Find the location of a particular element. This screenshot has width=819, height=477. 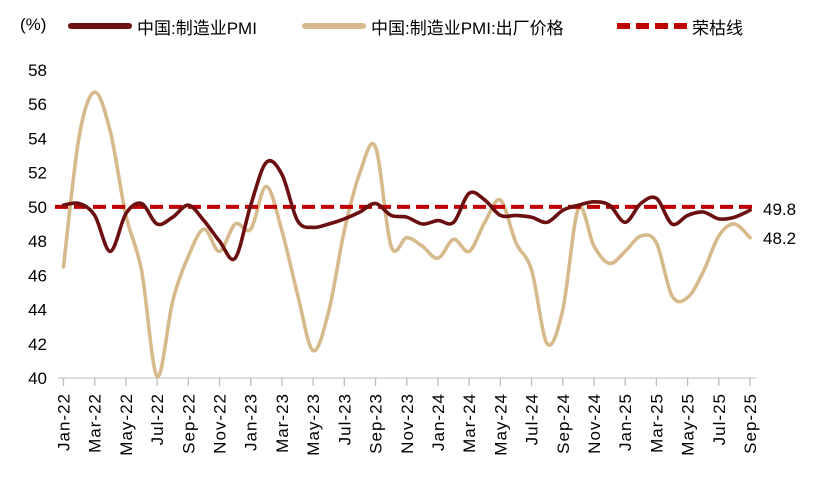

x-tick-label: Sep-25 is located at coordinates (750, 423).